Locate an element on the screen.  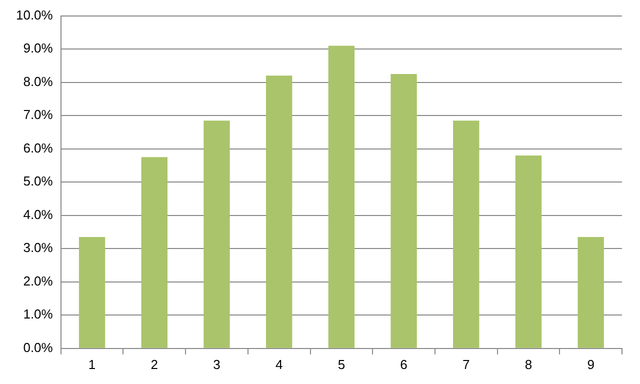
y-tick-label: 8.0% is located at coordinates (38, 81).